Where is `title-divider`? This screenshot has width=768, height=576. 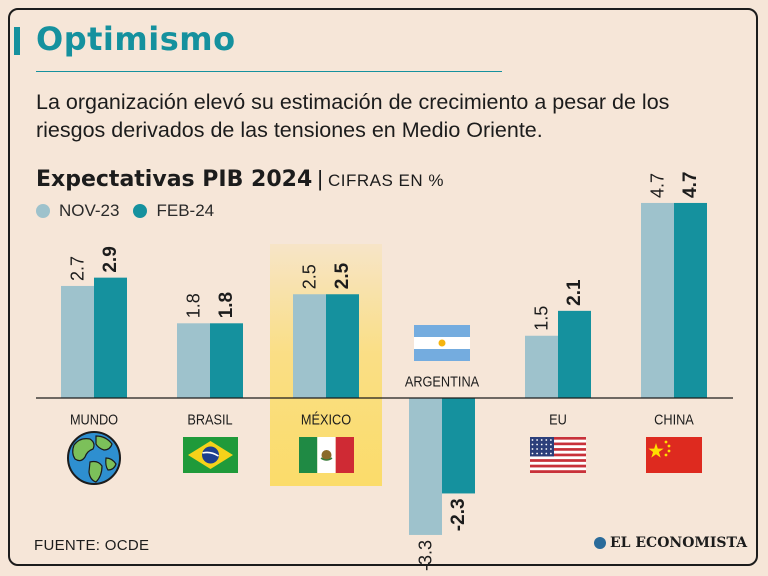 title-divider is located at coordinates (269, 71).